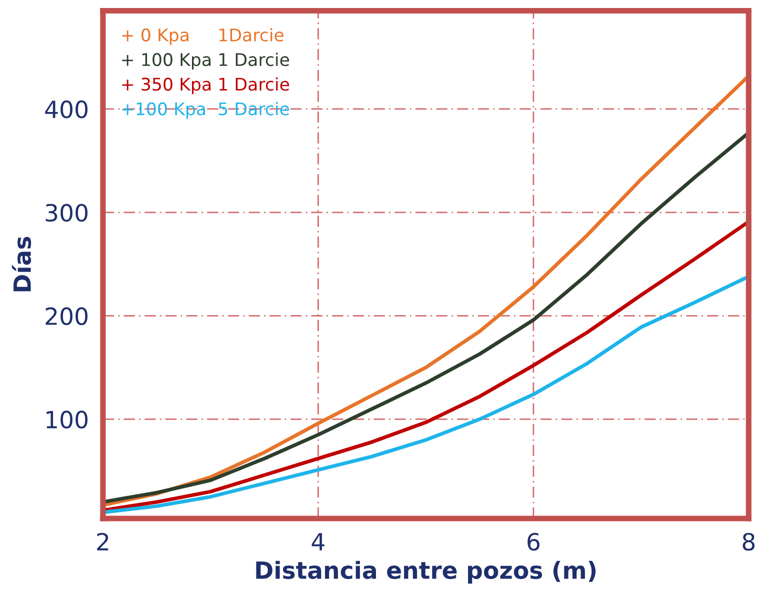 This screenshot has width=757, height=596. I want to click on text: + 350 Kpa 1 Darcie, so click(206, 85).